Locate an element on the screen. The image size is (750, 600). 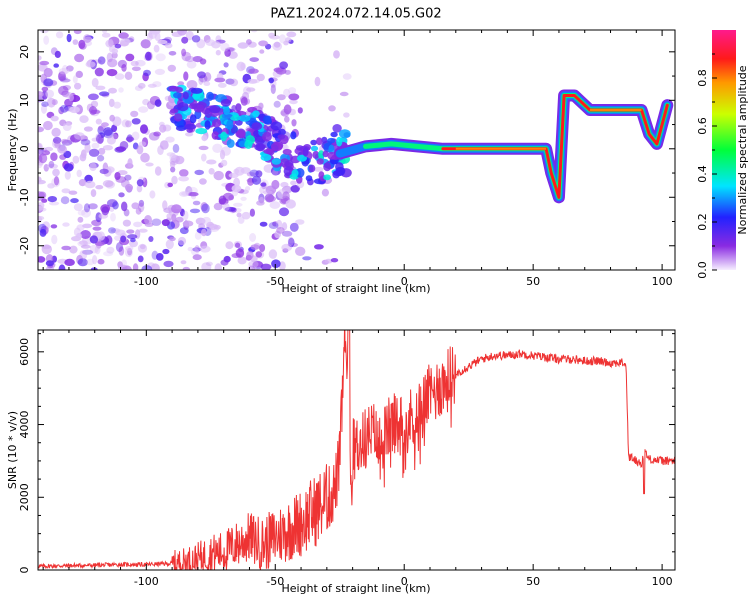
x-tick-label: 100 is located at coordinates (662, 581).